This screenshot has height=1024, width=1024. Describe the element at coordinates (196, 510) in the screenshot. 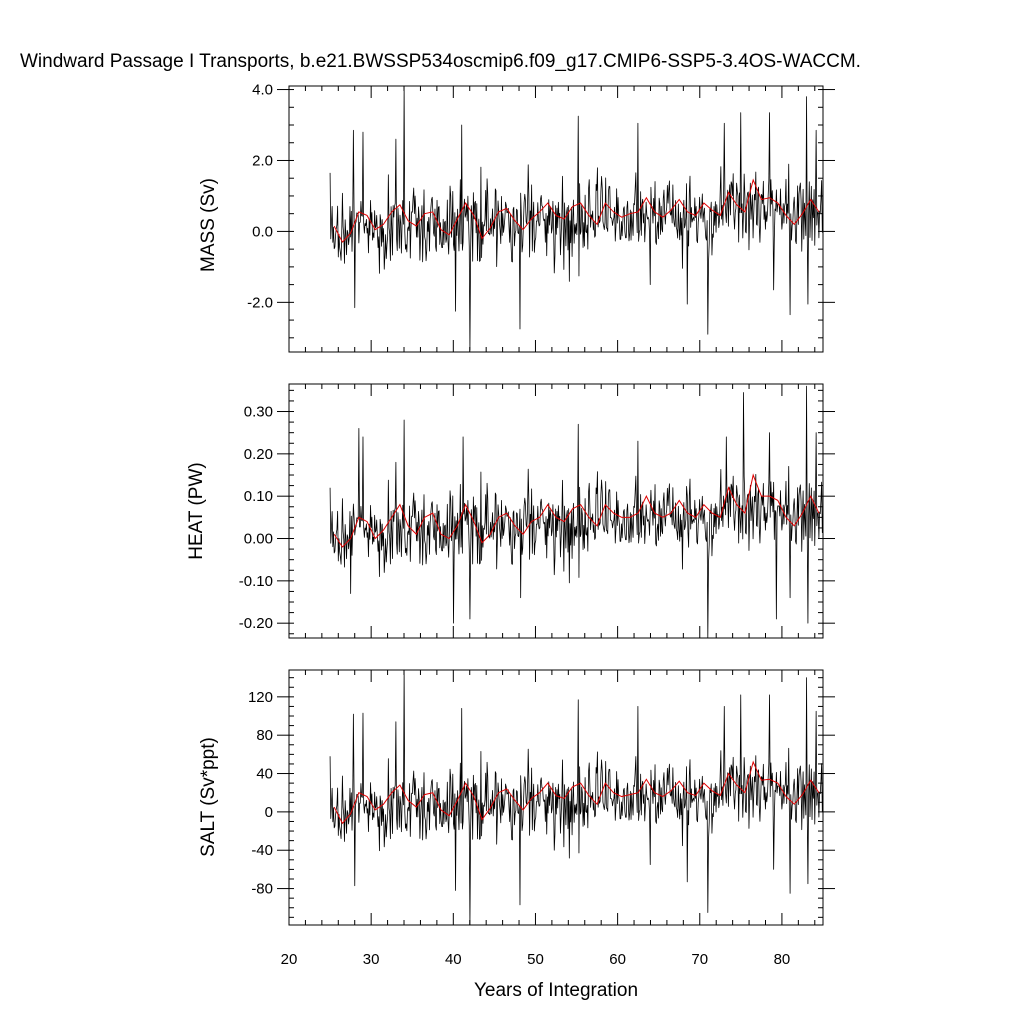

I see `ylabel-heat: HEAT (PW)` at that location.